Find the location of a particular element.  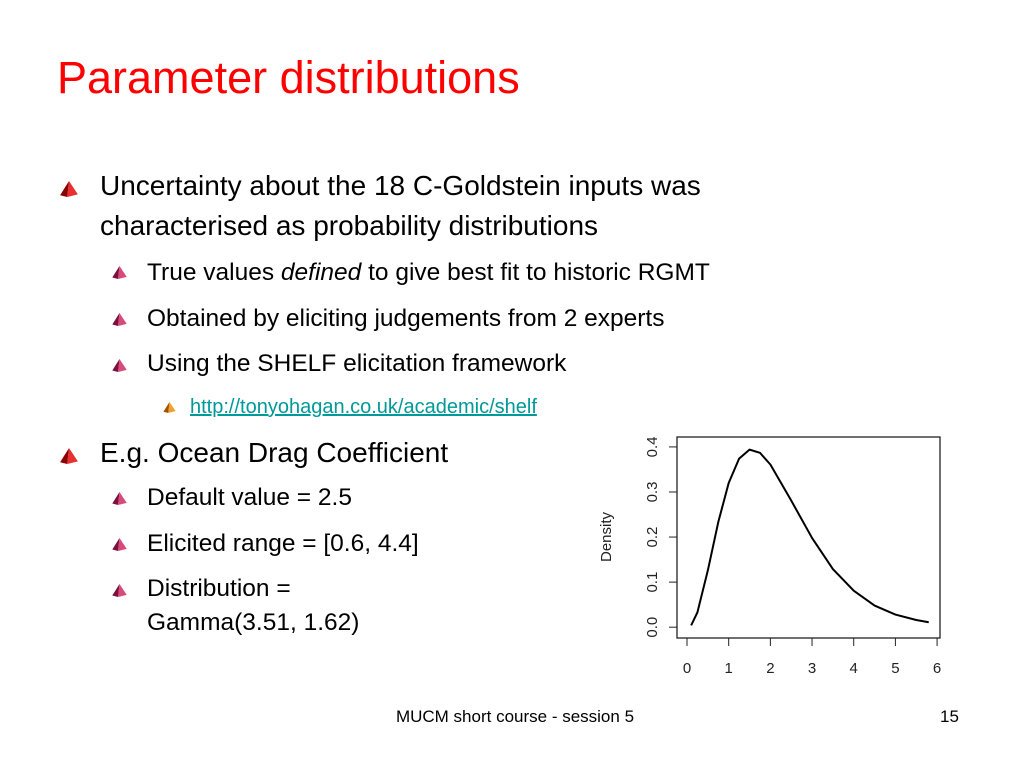

x-tick-label: 5 is located at coordinates (895, 668).